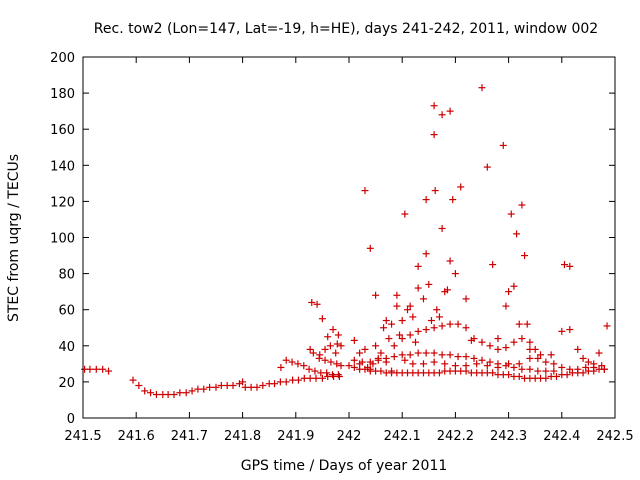  I want to click on y-tick-label: 40, so click(66, 347).